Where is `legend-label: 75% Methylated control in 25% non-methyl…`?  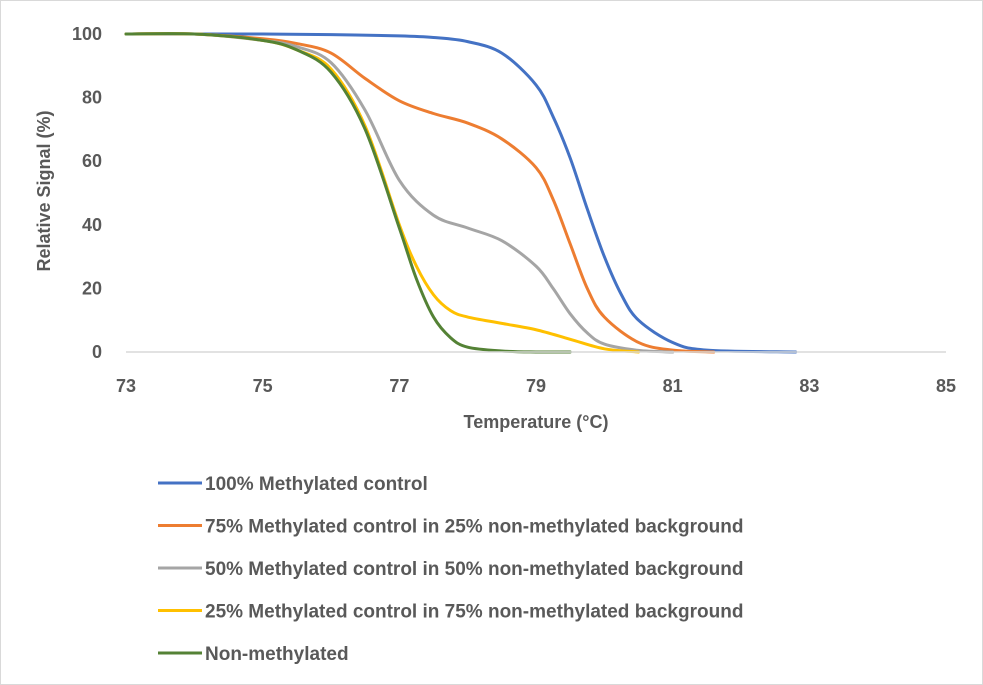
legend-label: 75% Methylated control in 25% non-methyl… is located at coordinates (474, 527).